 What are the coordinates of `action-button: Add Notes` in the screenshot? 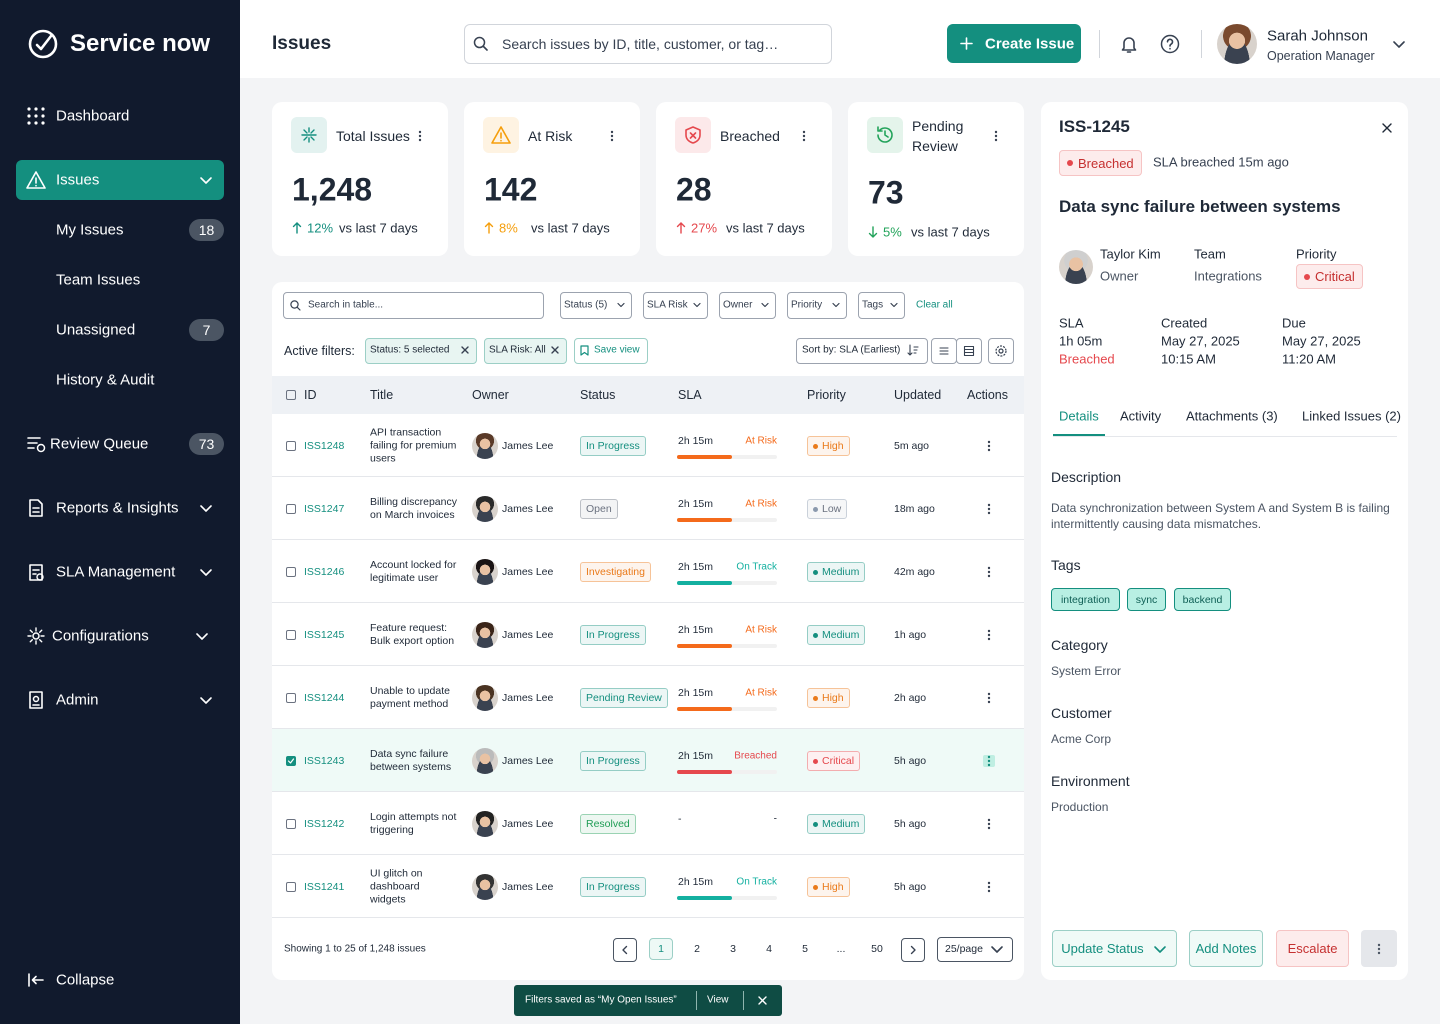 It's located at (1226, 948).